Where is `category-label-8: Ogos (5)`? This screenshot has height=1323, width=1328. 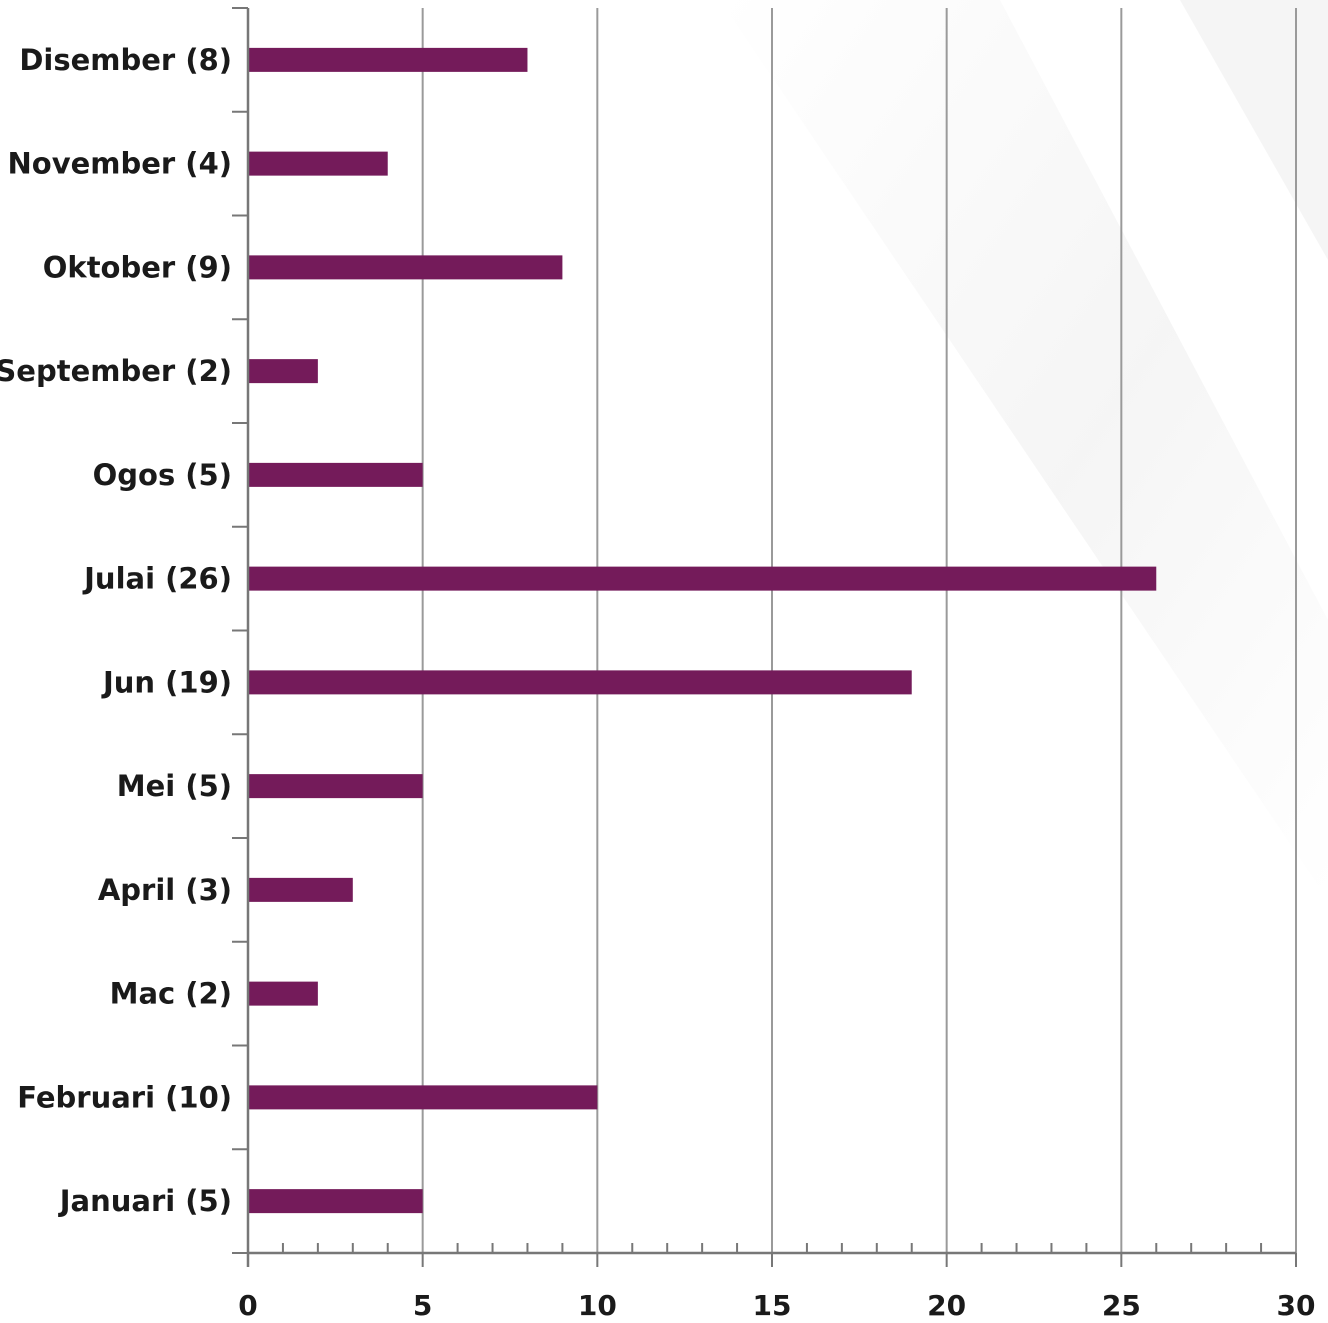 category-label-8: Ogos (5) is located at coordinates (162, 475).